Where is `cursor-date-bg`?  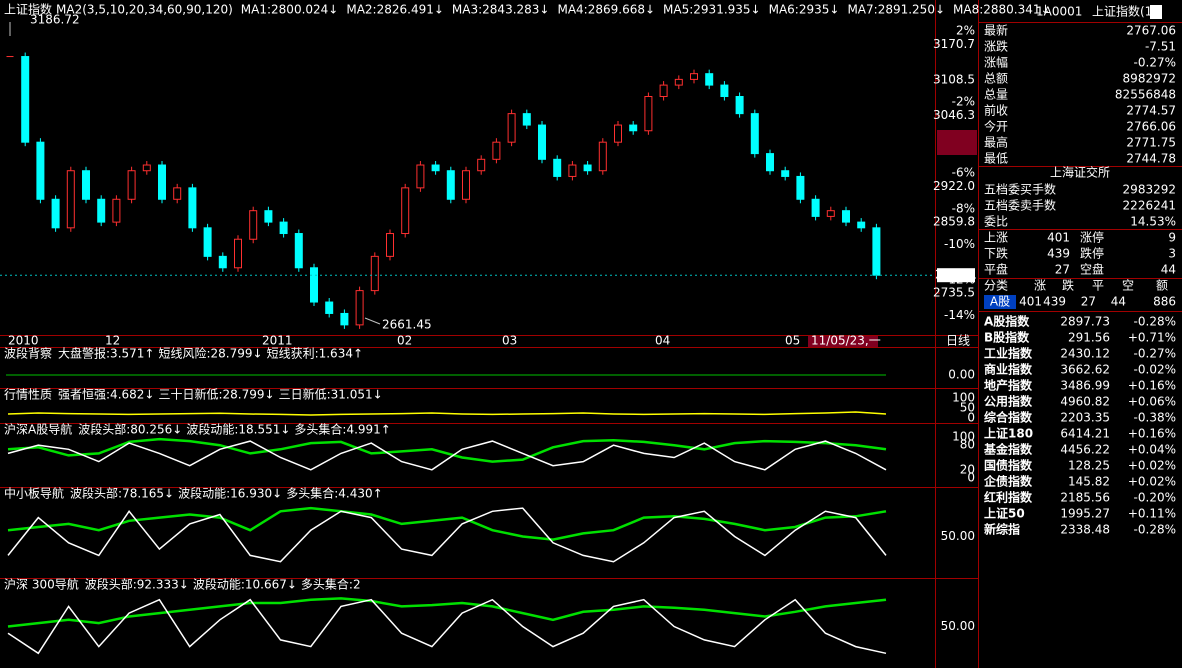 cursor-date-bg is located at coordinates (843, 341).